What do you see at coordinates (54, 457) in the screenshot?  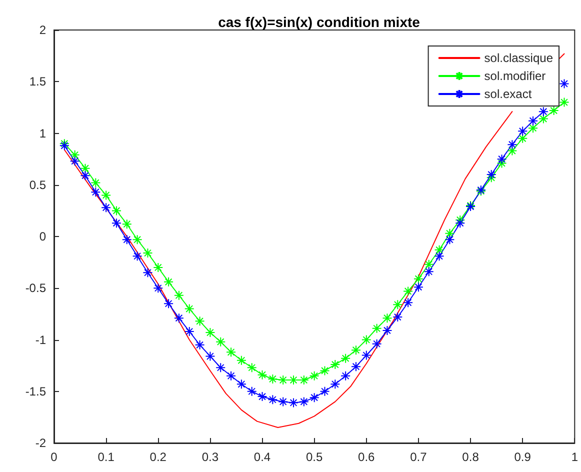 I see `x-tick-label: 0` at bounding box center [54, 457].